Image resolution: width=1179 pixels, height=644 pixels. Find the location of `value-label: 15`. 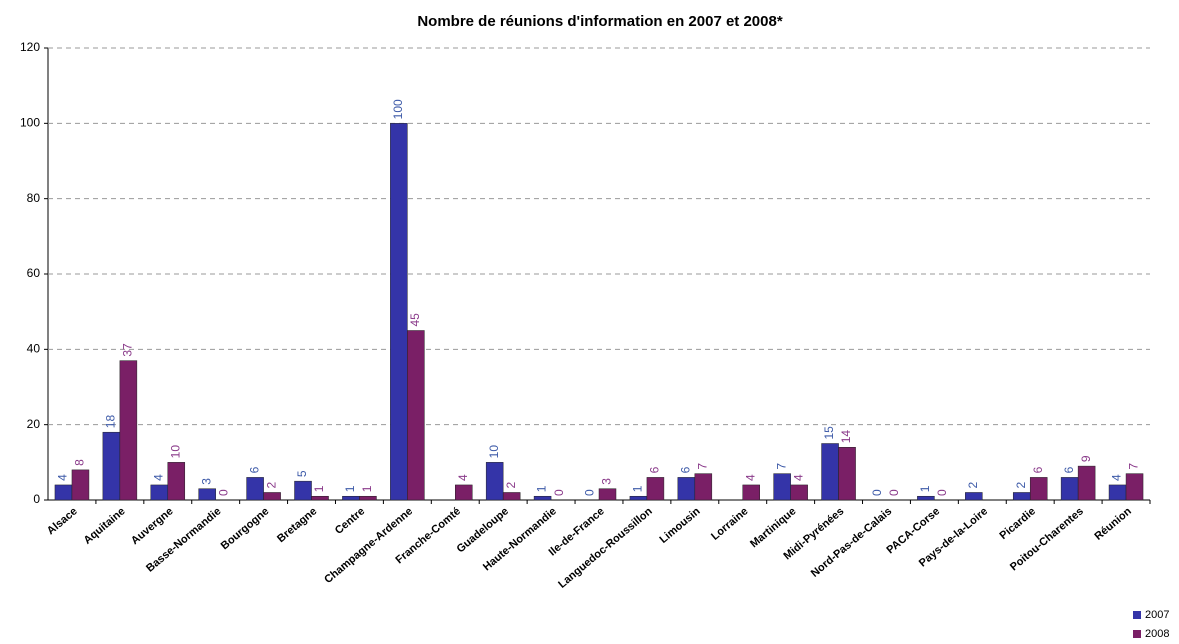

value-label: 15 is located at coordinates (829, 433).